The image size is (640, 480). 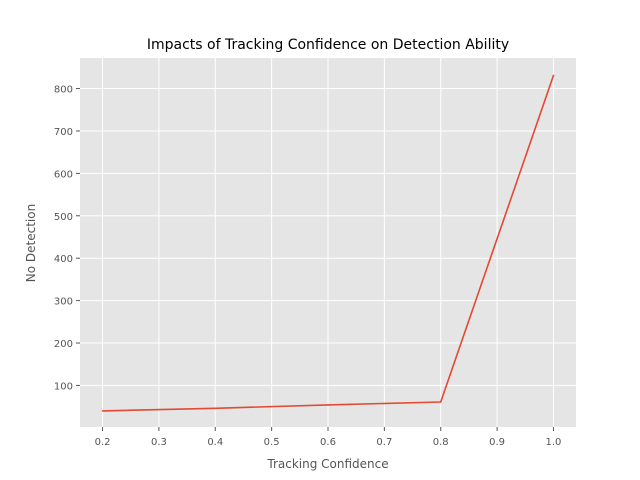 I want to click on y-tick-label: 600, so click(x=63, y=174).